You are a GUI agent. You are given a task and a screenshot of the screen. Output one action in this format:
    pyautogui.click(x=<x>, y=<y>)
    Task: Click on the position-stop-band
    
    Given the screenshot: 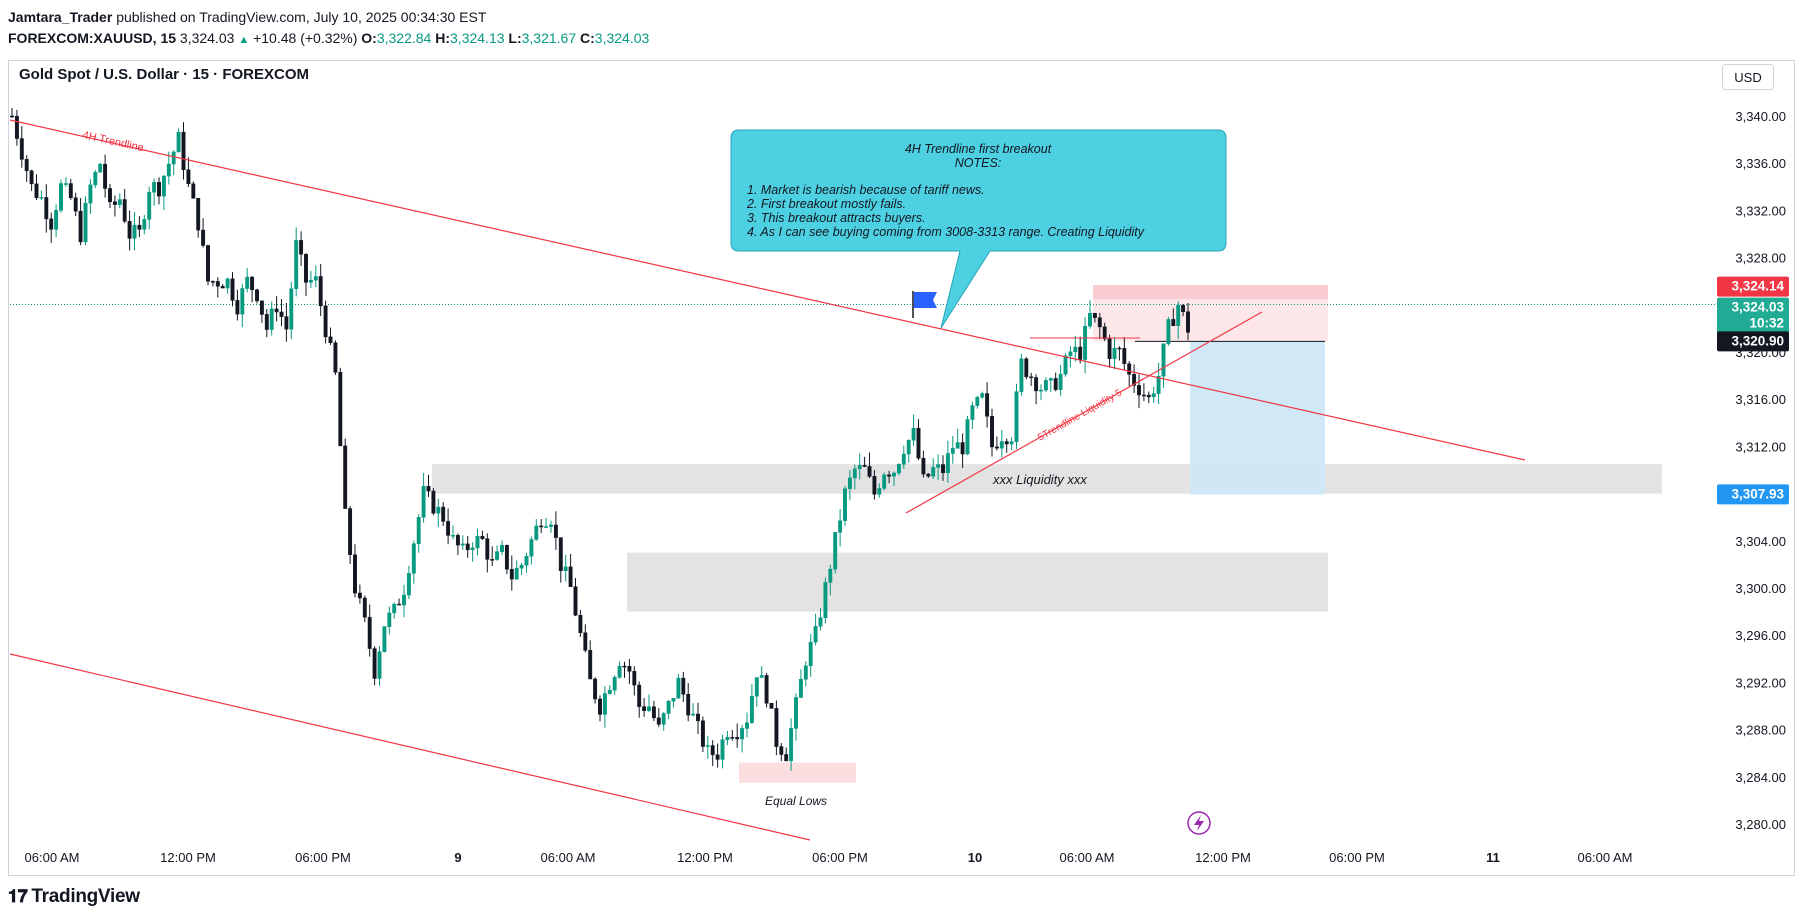 What is the action you would take?
    pyautogui.click(x=1210, y=292)
    